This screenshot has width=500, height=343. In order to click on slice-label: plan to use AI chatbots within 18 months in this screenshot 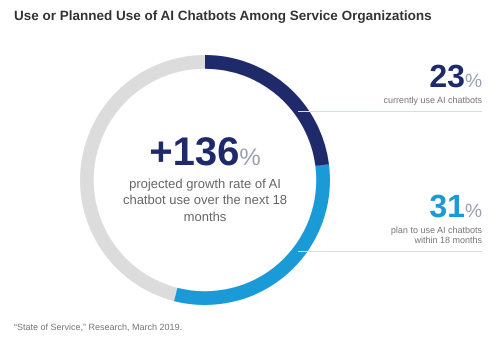, I will do `click(436, 235)`.